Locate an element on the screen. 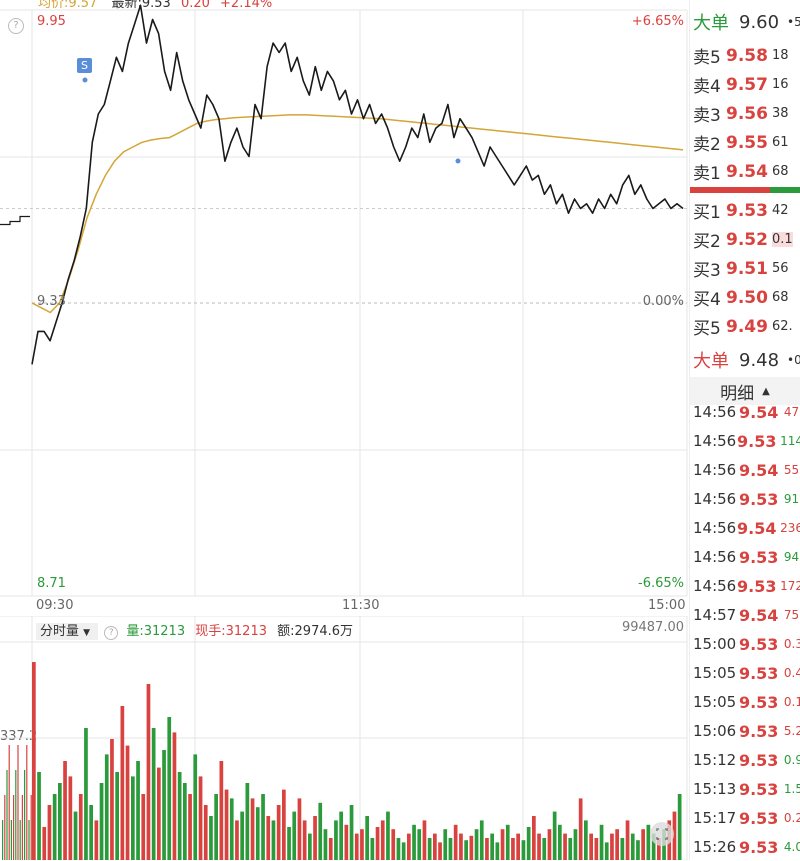 The image size is (800, 861). trade-time: 15:00 is located at coordinates (715, 644).